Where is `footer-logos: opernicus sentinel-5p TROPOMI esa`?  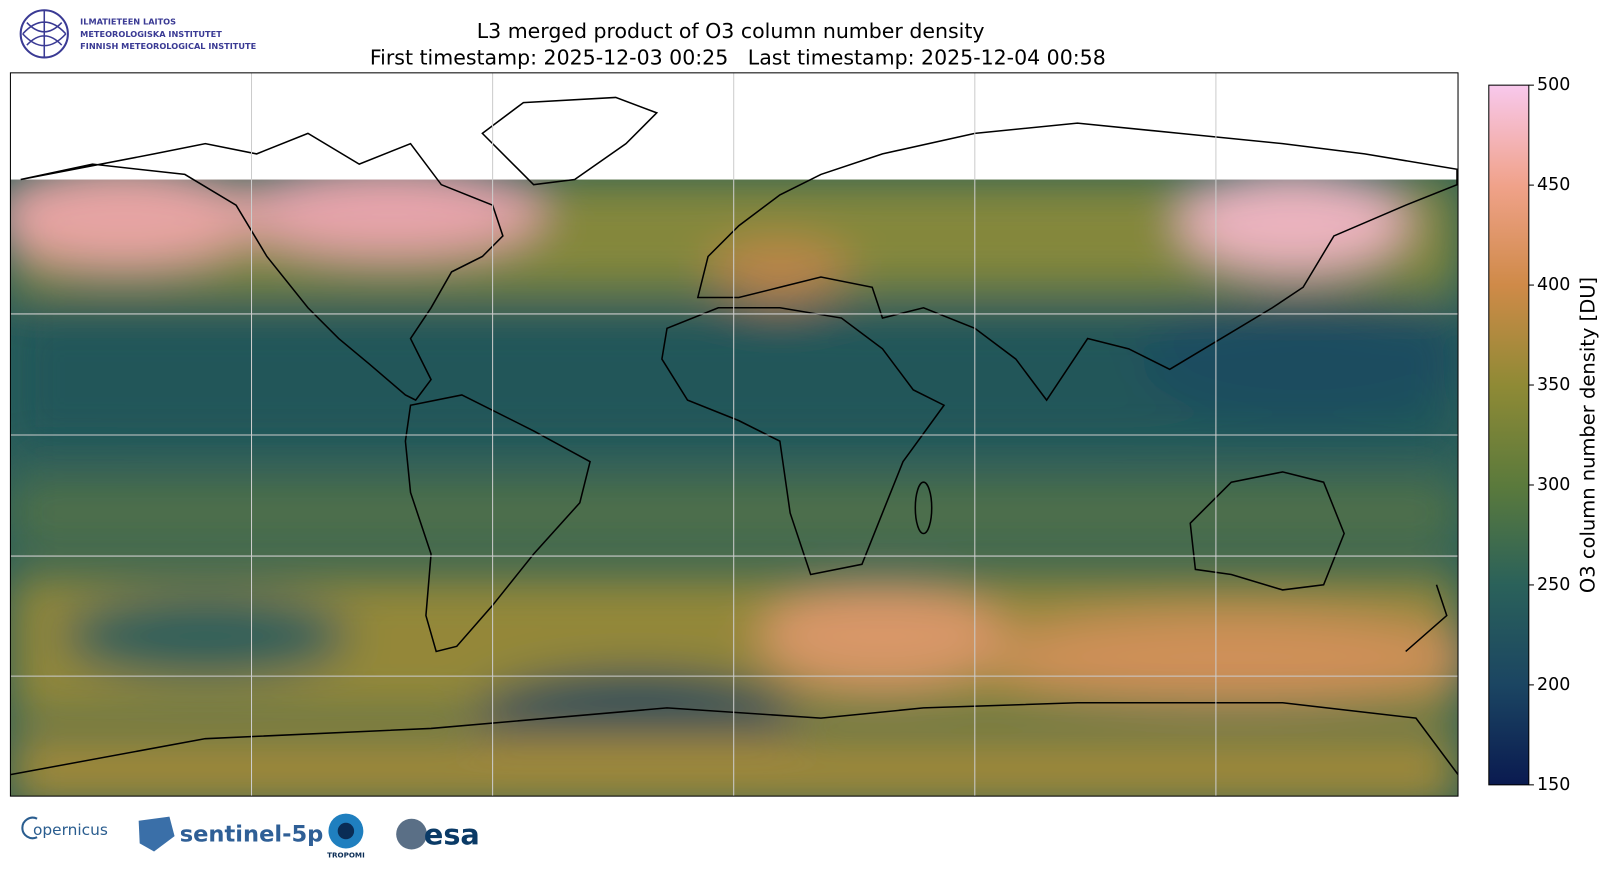
footer-logos: opernicus sentinel-5p TROPOMI esa is located at coordinates (250, 836).